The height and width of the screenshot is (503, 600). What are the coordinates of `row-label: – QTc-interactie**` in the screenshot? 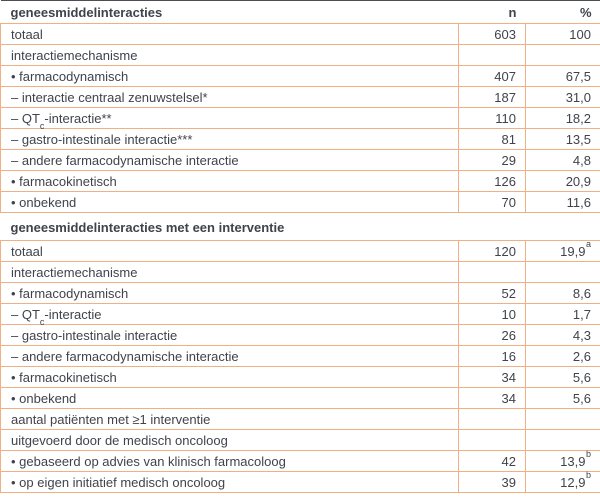 It's located at (229, 119).